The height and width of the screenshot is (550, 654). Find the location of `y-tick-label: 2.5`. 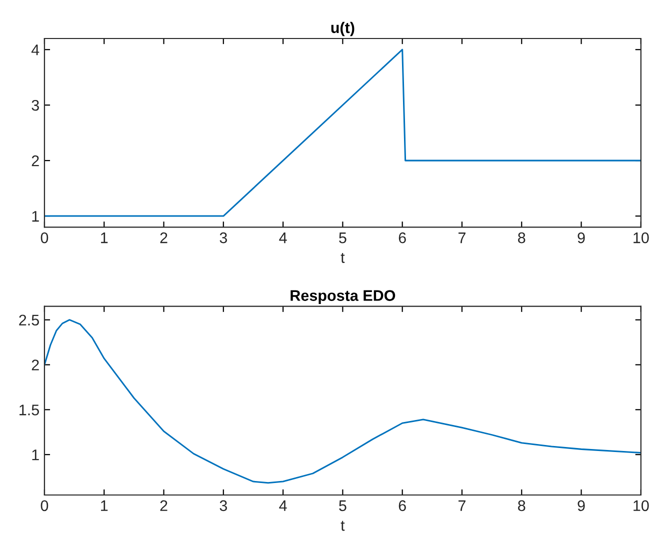

y-tick-label: 2.5 is located at coordinates (29, 320).